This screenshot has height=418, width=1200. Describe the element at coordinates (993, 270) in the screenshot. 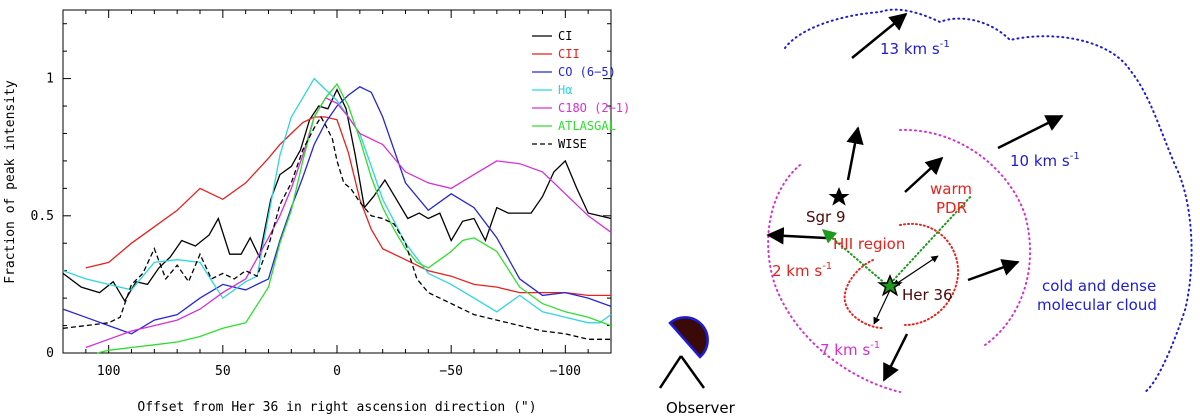

I see `arrow-right` at that location.